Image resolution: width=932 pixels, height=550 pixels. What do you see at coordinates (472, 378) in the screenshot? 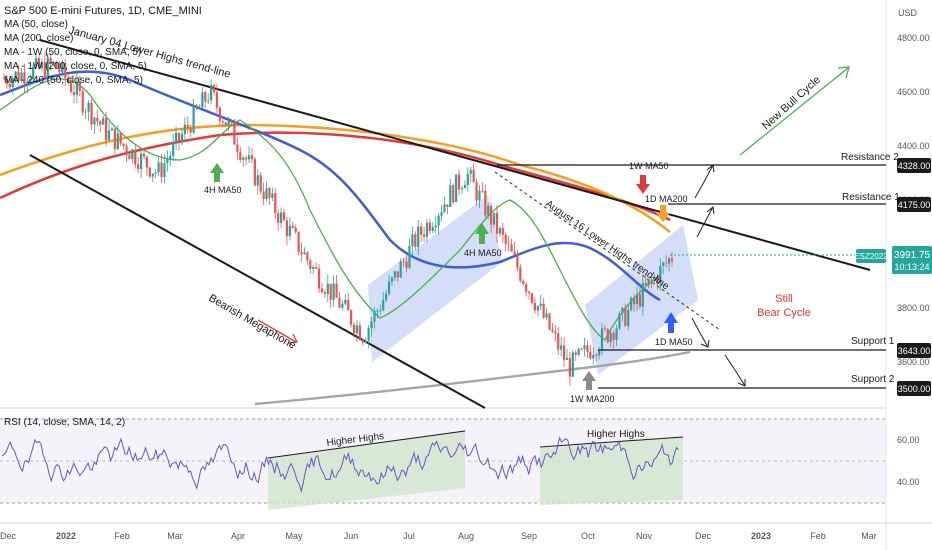
I see `ma-1w-200-line` at bounding box center [472, 378].